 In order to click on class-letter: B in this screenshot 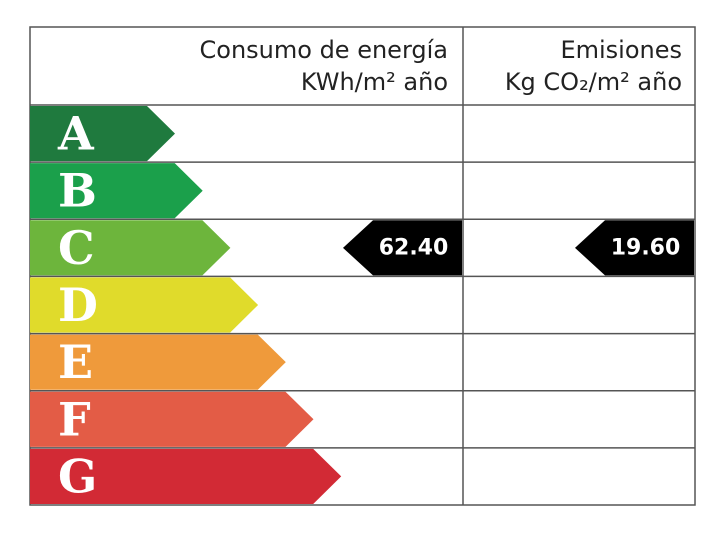, I will do `click(77, 191)`.